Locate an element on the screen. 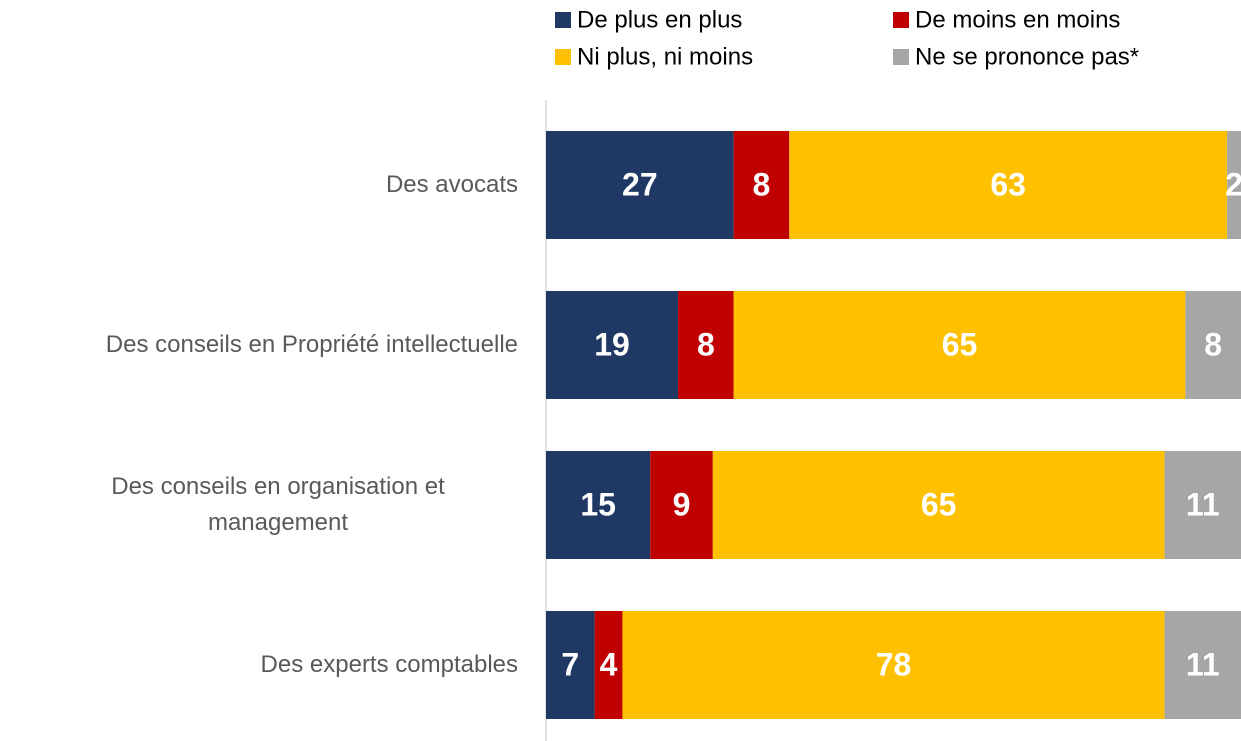 This screenshot has width=1241, height=741. data-label: 27 is located at coordinates (640, 184).